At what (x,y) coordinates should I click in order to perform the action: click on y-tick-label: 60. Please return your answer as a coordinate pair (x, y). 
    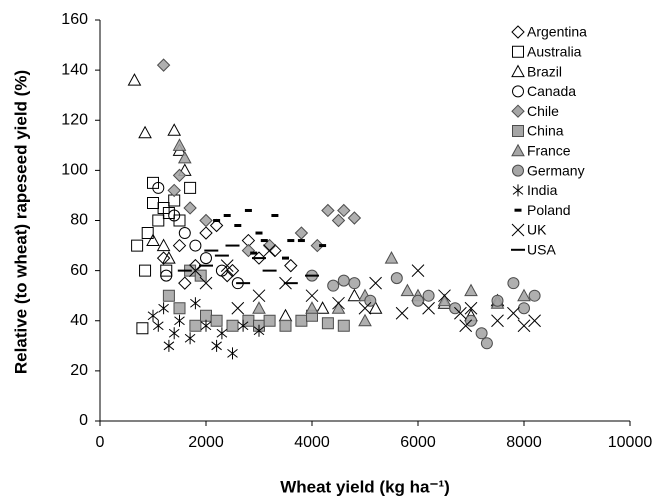
    Looking at the image, I should click on (79, 270).